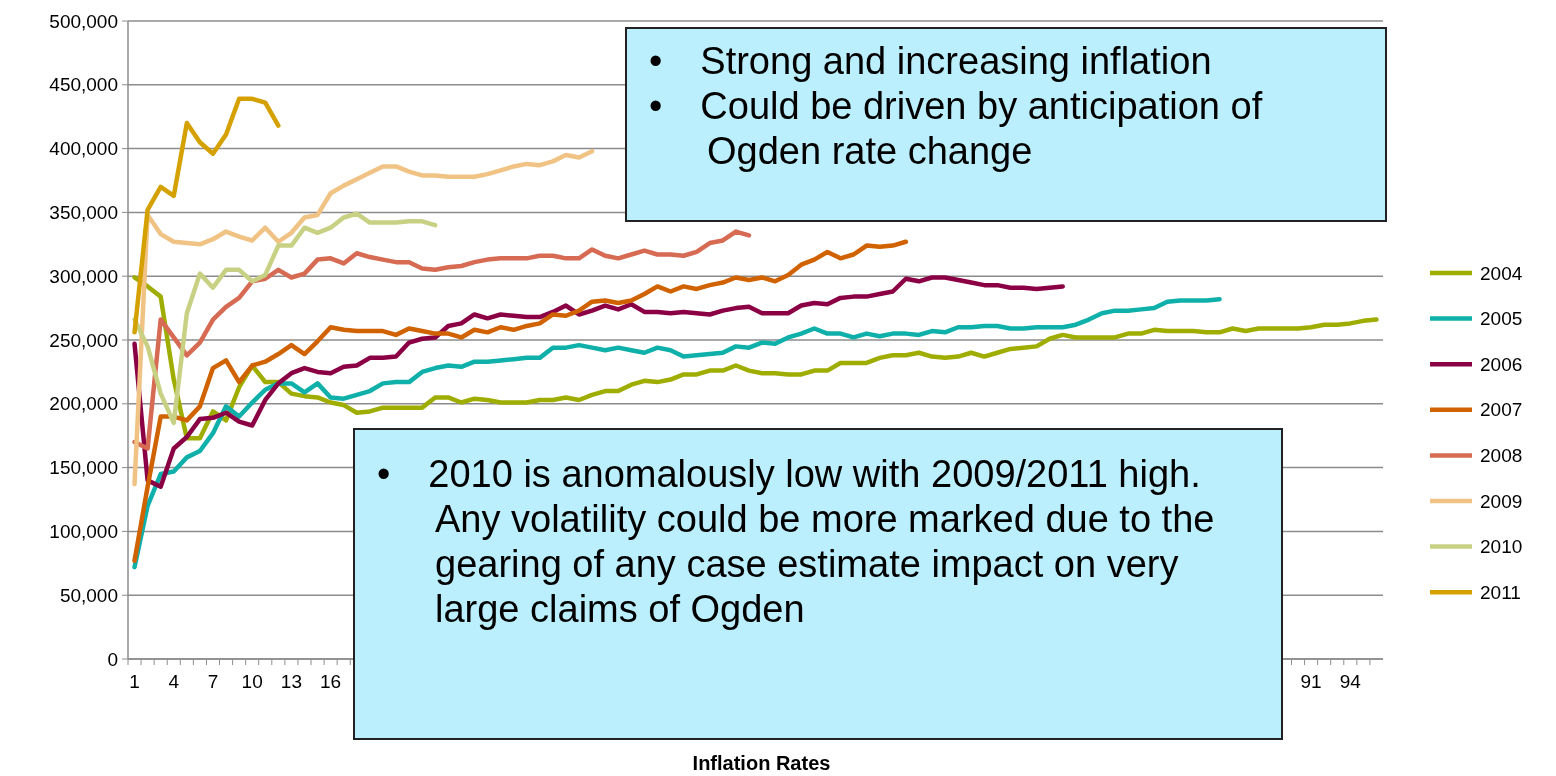 The height and width of the screenshot is (776, 1556). Describe the element at coordinates (83, 21) in the screenshot. I see `y-tick-label: 500,000` at that location.